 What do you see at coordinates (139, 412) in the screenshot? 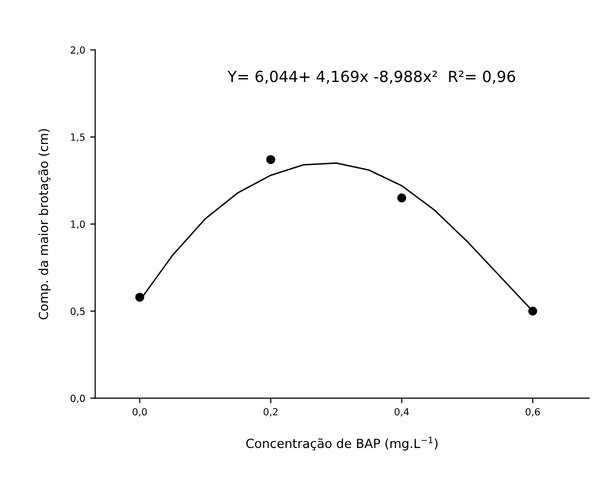
I see `x-tick-label: 0,0` at bounding box center [139, 412].